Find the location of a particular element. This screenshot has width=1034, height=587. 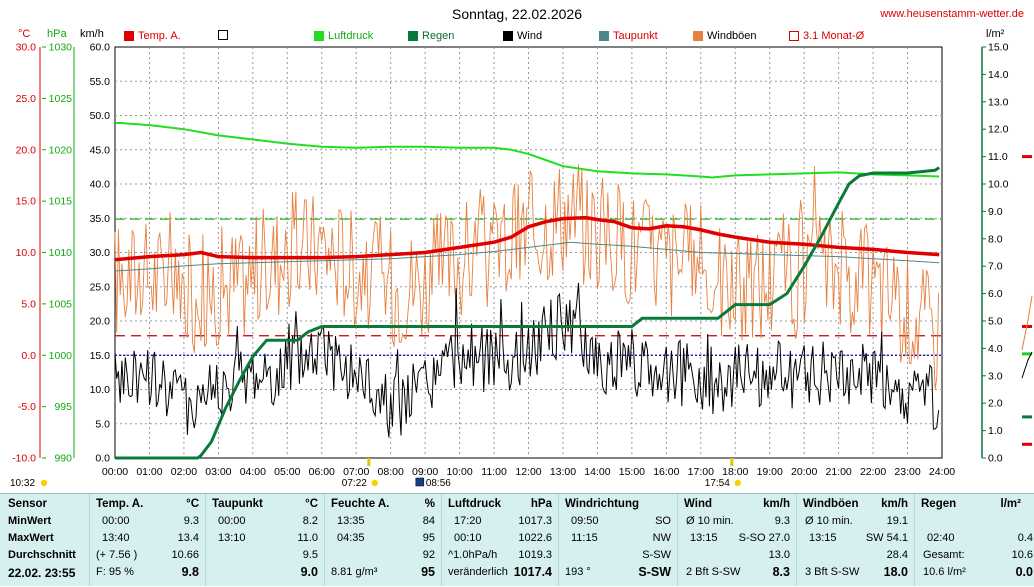

wind-tick-label: 20.0 is located at coordinates (100, 322).